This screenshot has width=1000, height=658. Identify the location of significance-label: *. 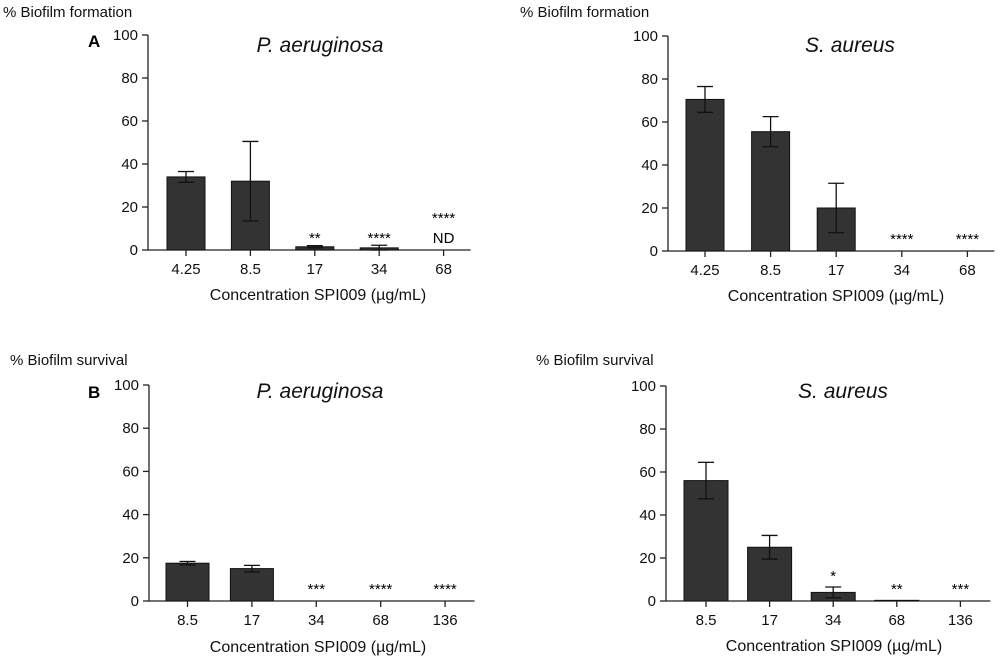
(833, 576).